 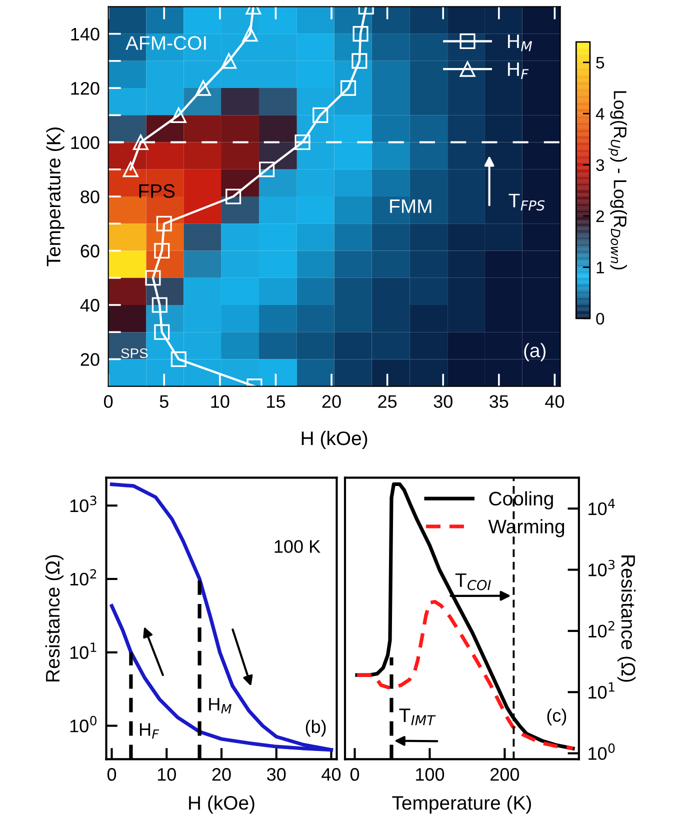 I want to click on color-bar-label: 3, so click(x=600, y=165).